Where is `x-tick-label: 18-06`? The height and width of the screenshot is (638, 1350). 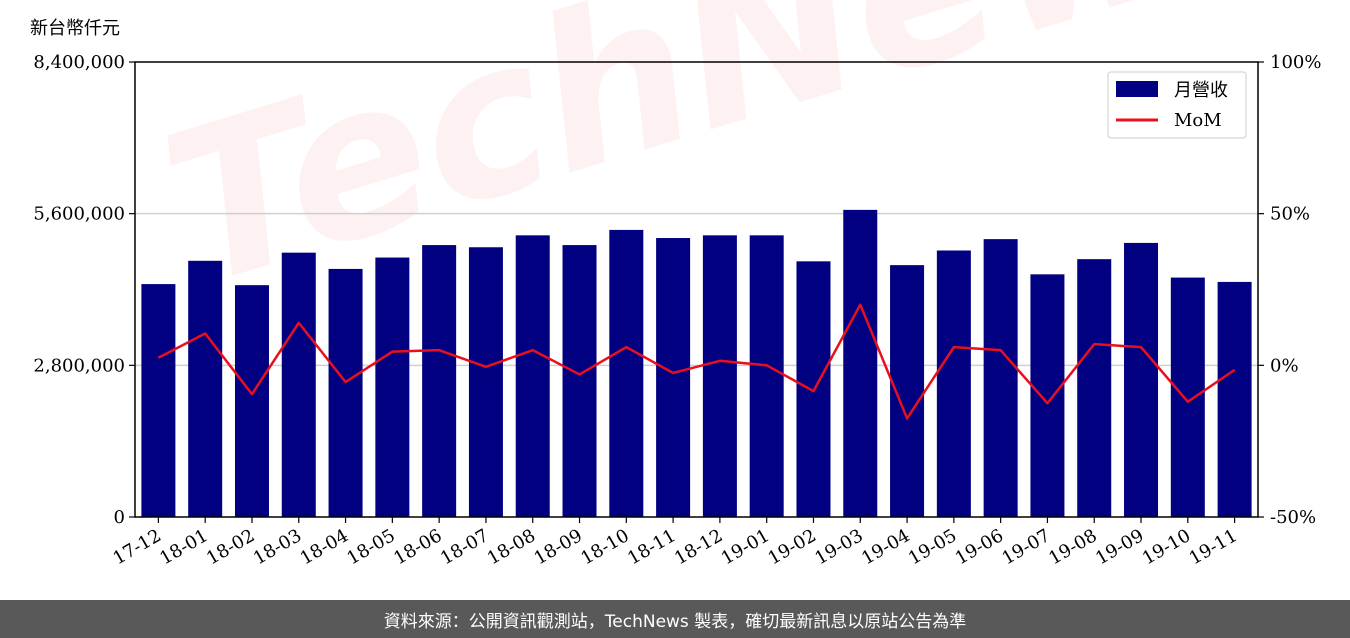
x-tick-label: 18-06 is located at coordinates (417, 547).